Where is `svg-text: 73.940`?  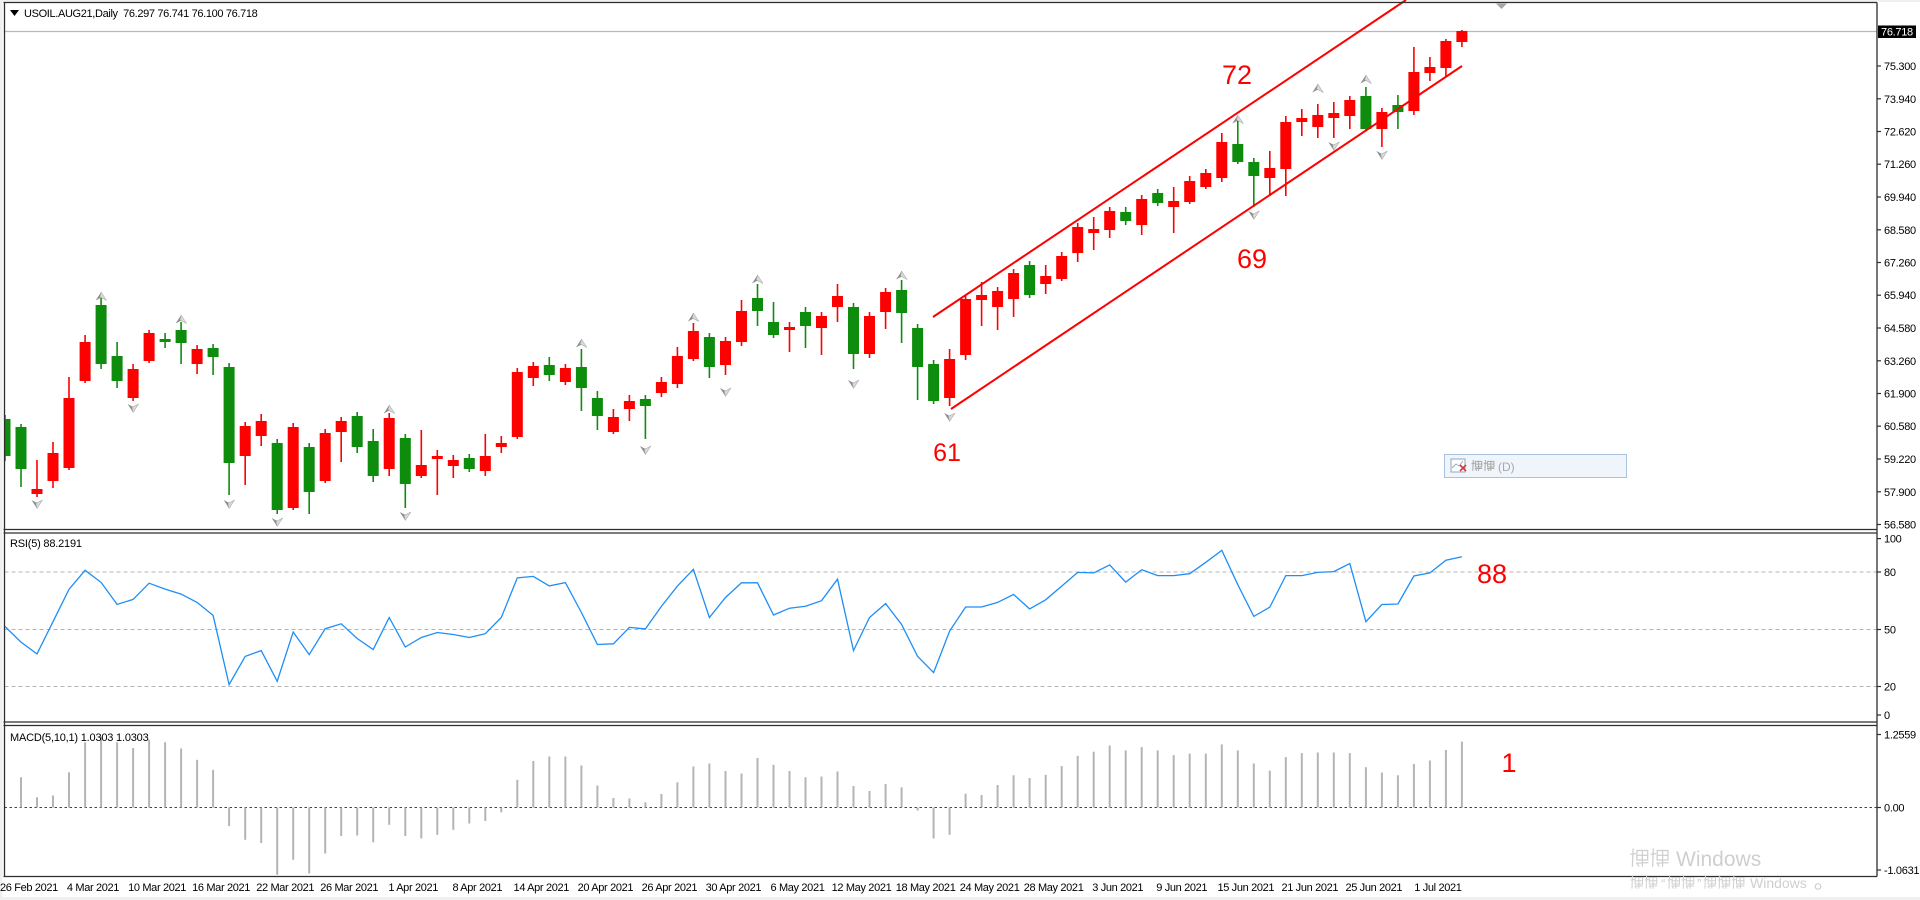
svg-text: 73.940 is located at coordinates (1900, 100).